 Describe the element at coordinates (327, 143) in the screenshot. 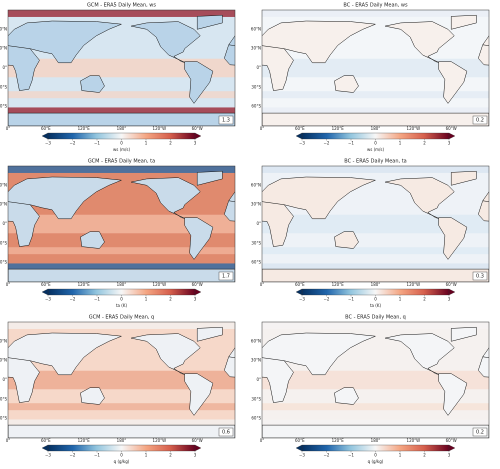

I see `colorbar-tick-label: −2` at that location.